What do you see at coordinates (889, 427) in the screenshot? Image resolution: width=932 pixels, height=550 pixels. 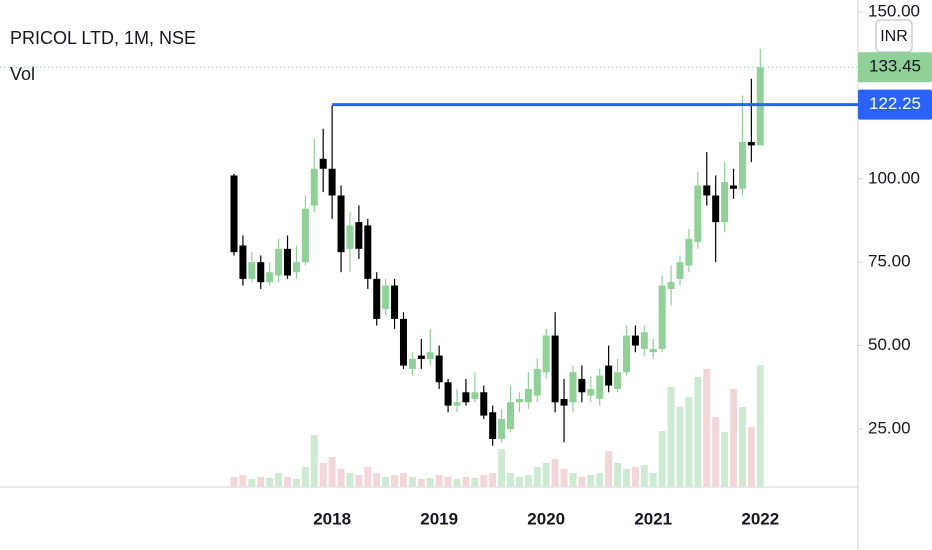 I see `y-tick-label: 25.00` at bounding box center [889, 427].